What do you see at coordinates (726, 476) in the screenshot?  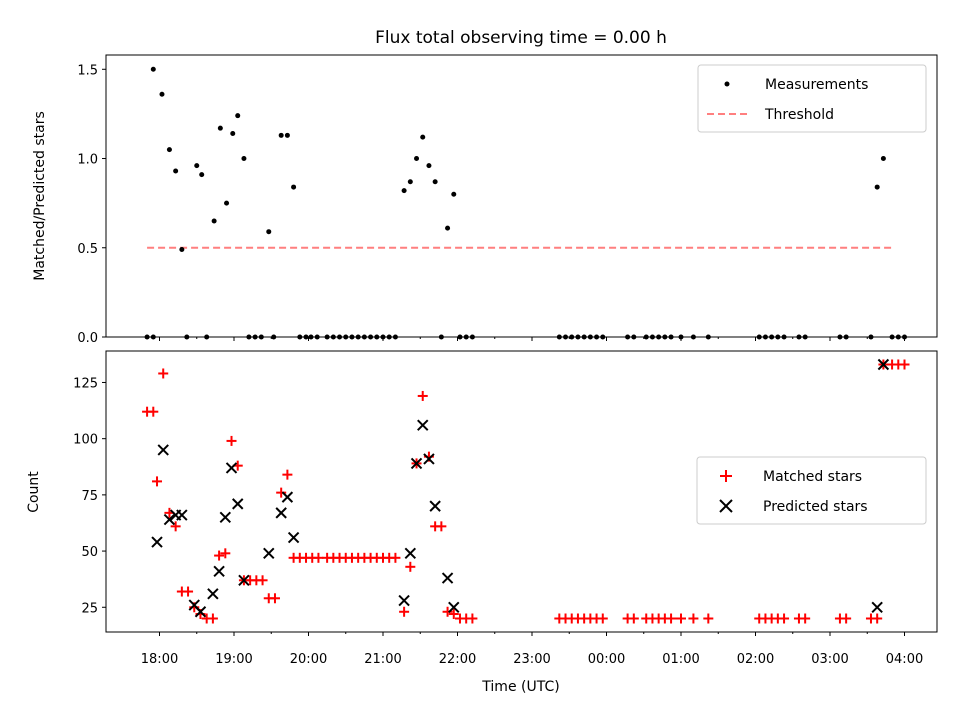 I see `legend-matched-marker` at bounding box center [726, 476].